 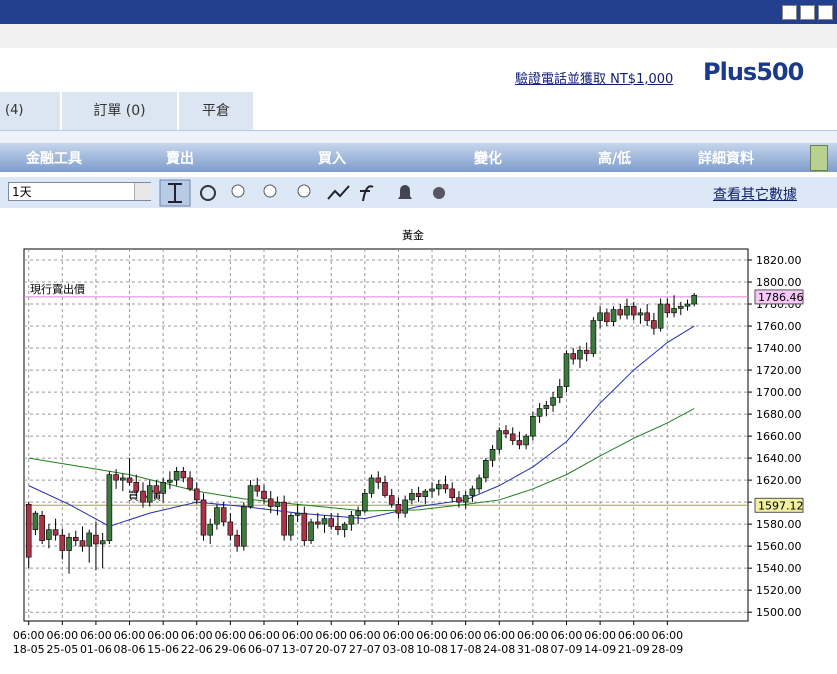 What do you see at coordinates (600, 649) in the screenshot?
I see `x-tick-label: 14-09` at bounding box center [600, 649].